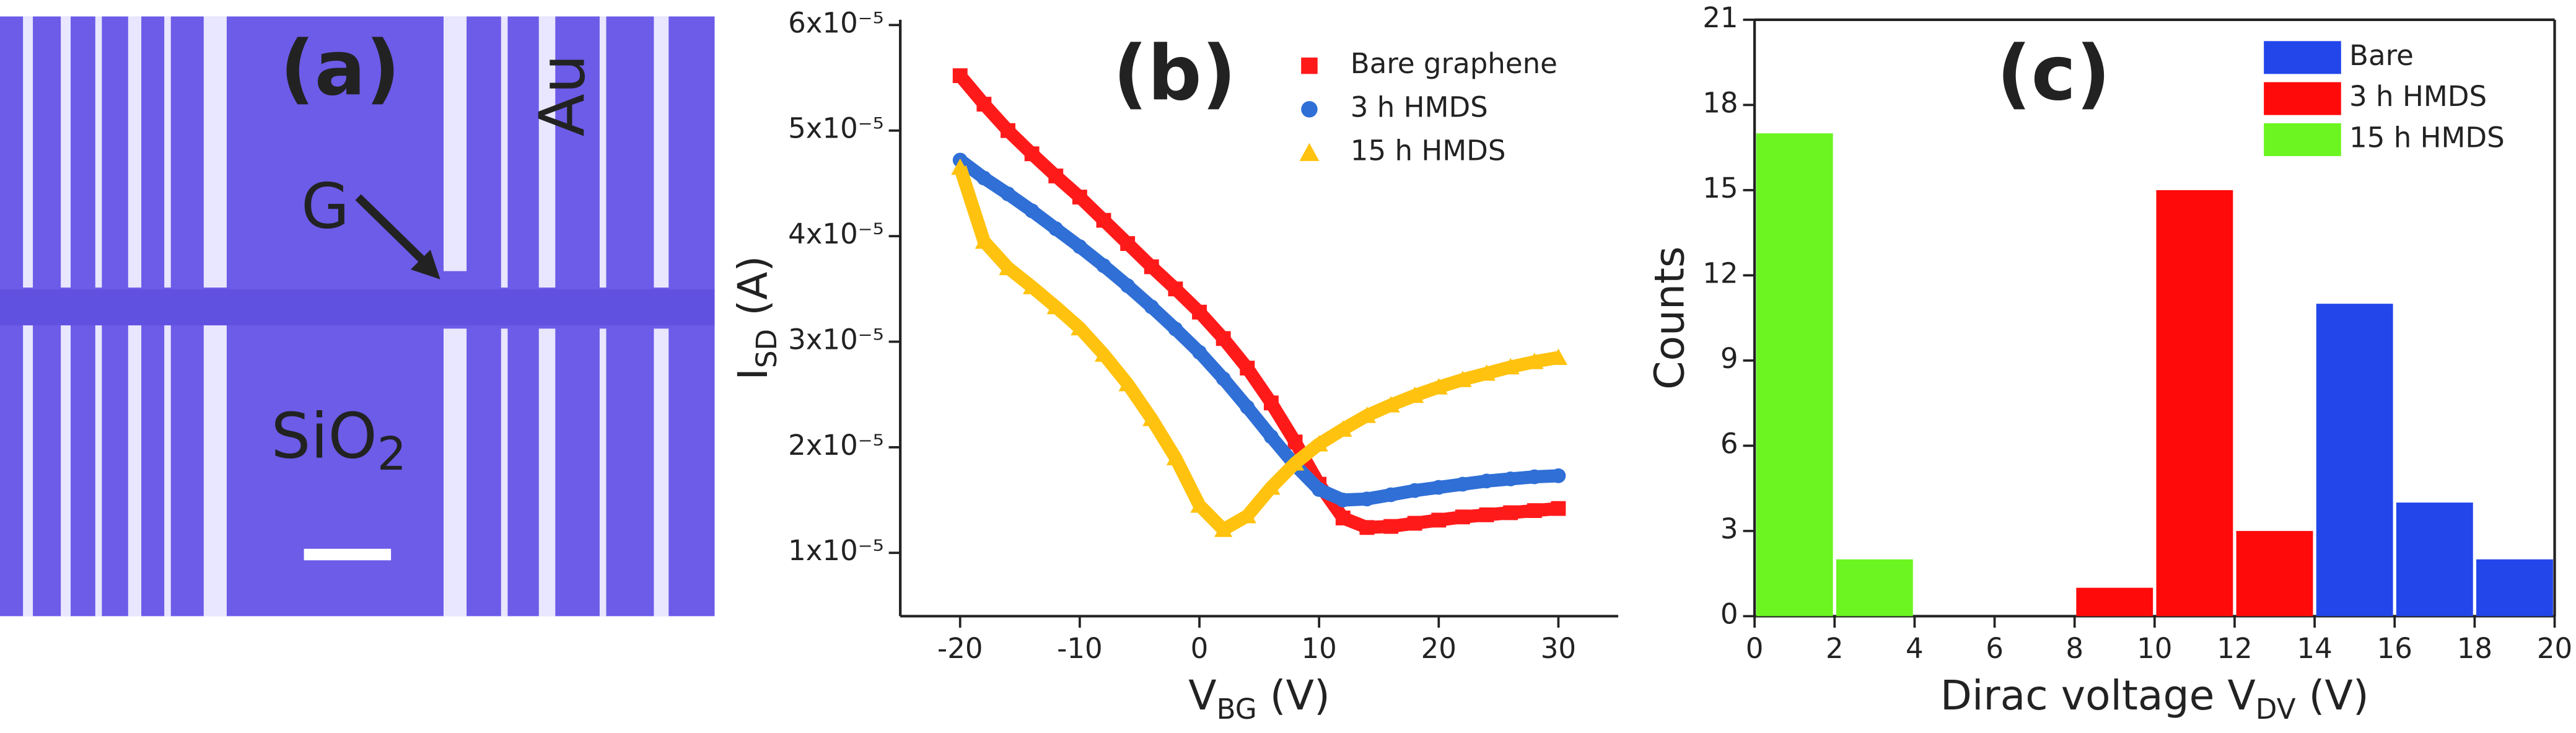 The height and width of the screenshot is (733, 2576). Describe the element at coordinates (1558, 648) in the screenshot. I see `x-tick-label: 30` at that location.